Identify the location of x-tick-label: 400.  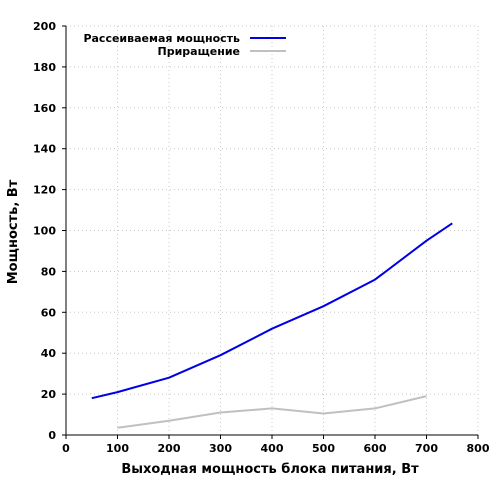
(272, 448).